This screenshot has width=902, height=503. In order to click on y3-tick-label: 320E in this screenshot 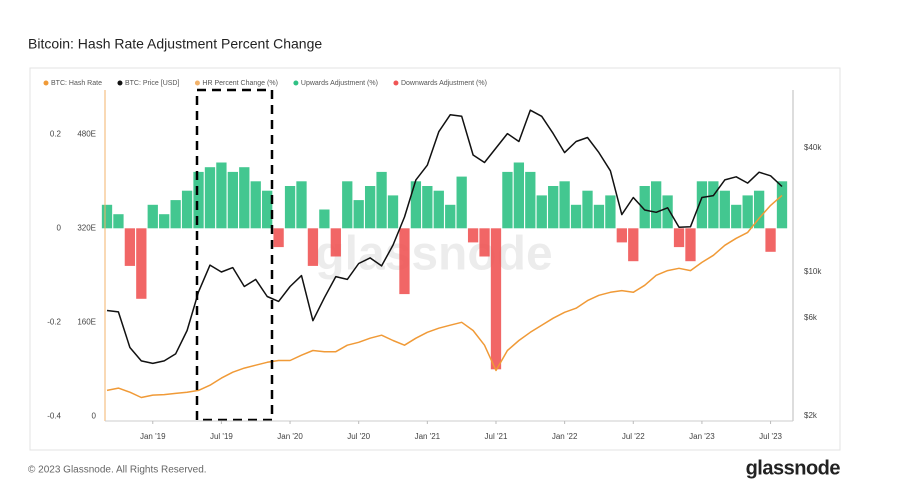, I will do `click(86, 227)`.